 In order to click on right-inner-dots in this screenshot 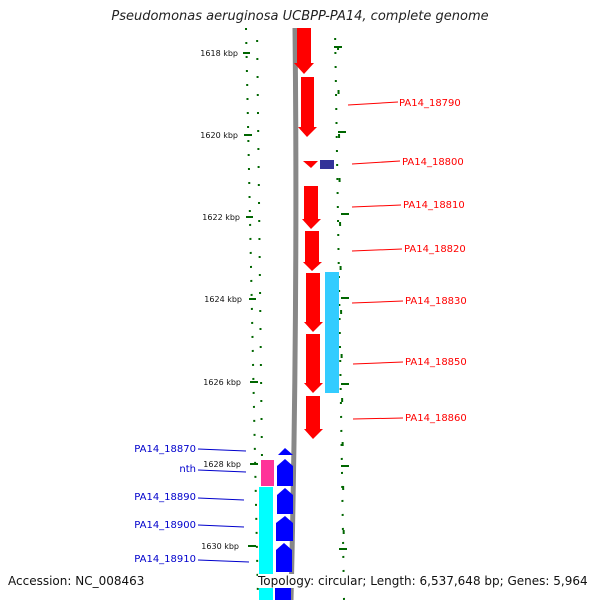, I will do `click(339, 313)`.